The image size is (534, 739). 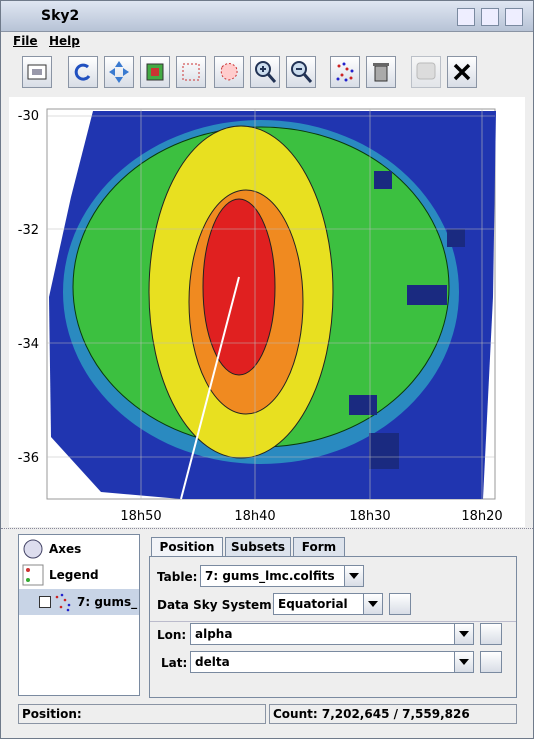 What do you see at coordinates (63, 602) in the screenshot?
I see `points-icon` at bounding box center [63, 602].